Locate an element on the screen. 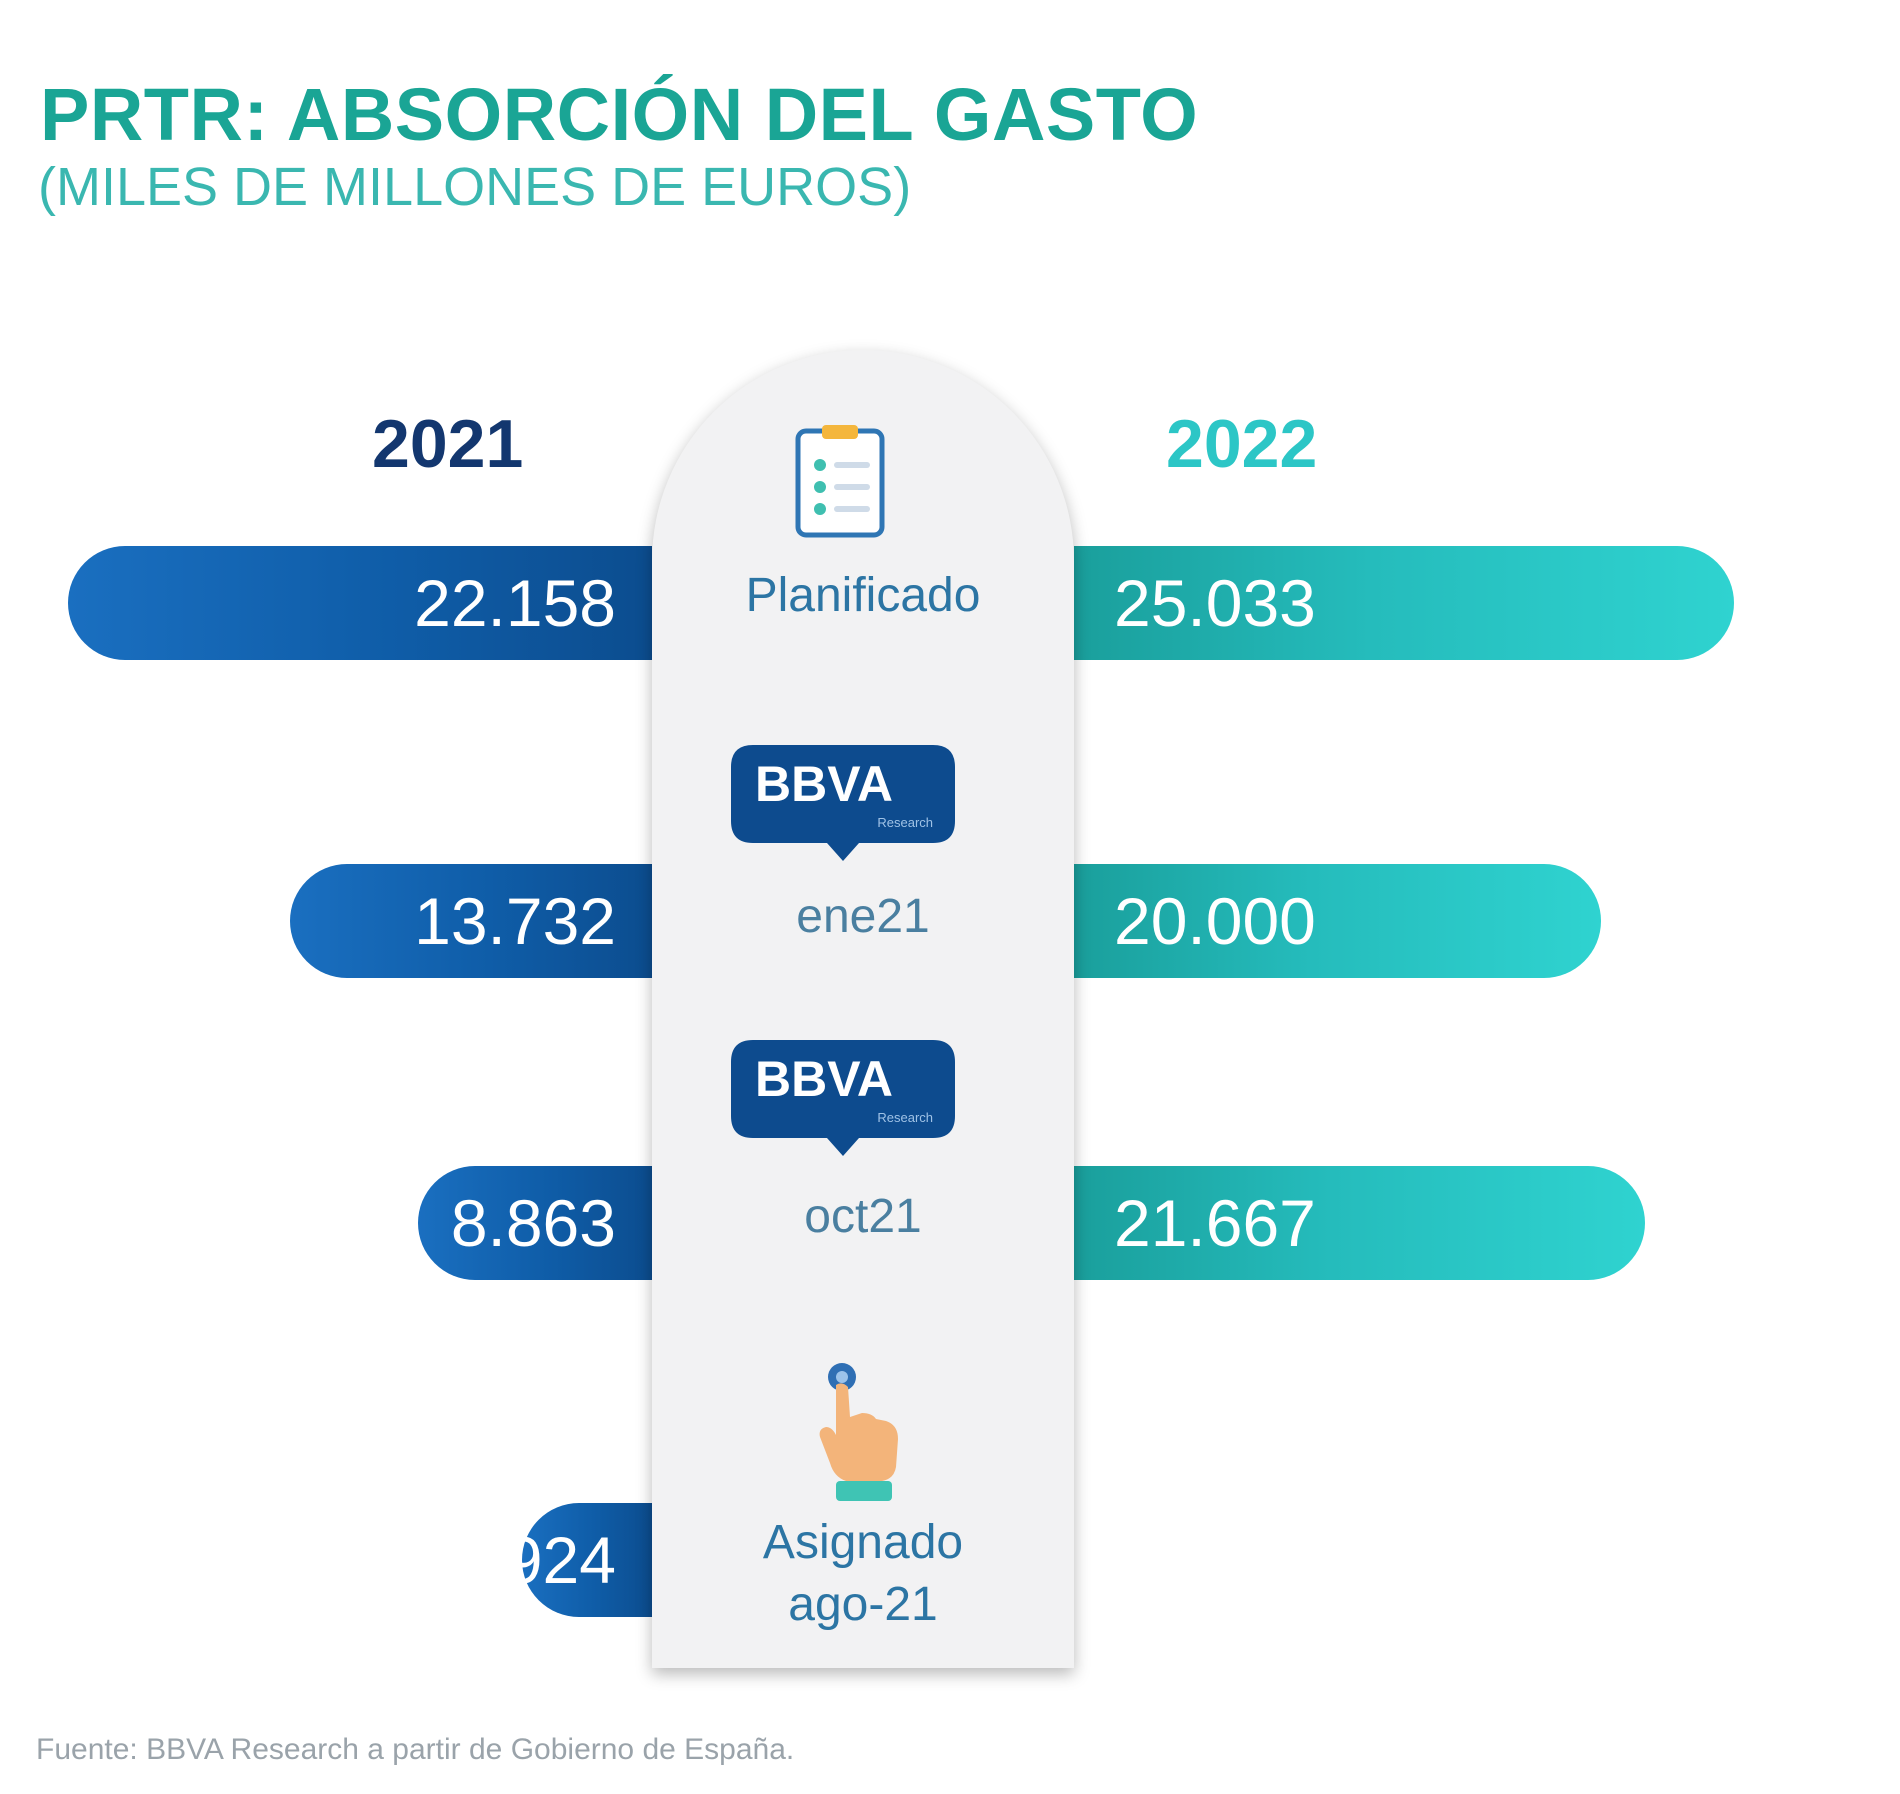 This screenshot has width=1900, height=1794. bar-2021-4: 4.924 is located at coordinates (551, 1560).